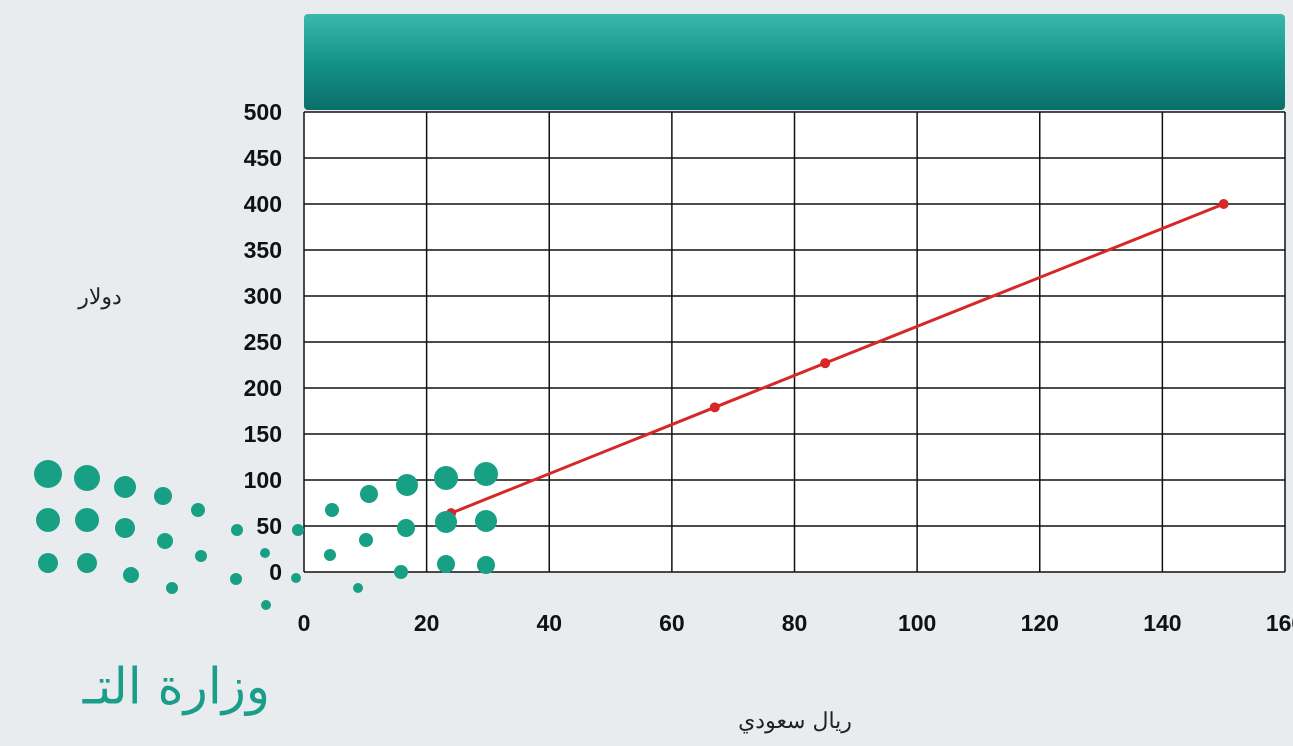 Image resolution: width=1293 pixels, height=746 pixels. Describe the element at coordinates (794, 62) in the screenshot. I see `header-bar` at that location.